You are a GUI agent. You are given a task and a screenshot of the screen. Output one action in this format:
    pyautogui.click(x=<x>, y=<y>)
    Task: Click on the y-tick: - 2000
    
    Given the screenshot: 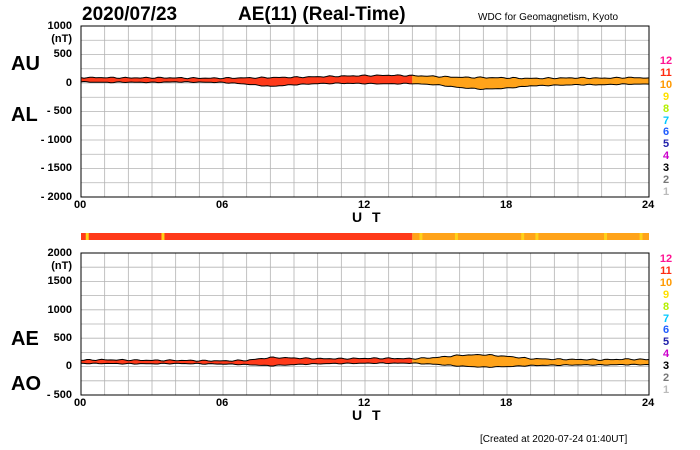 What is the action you would take?
    pyautogui.click(x=56, y=197)
    